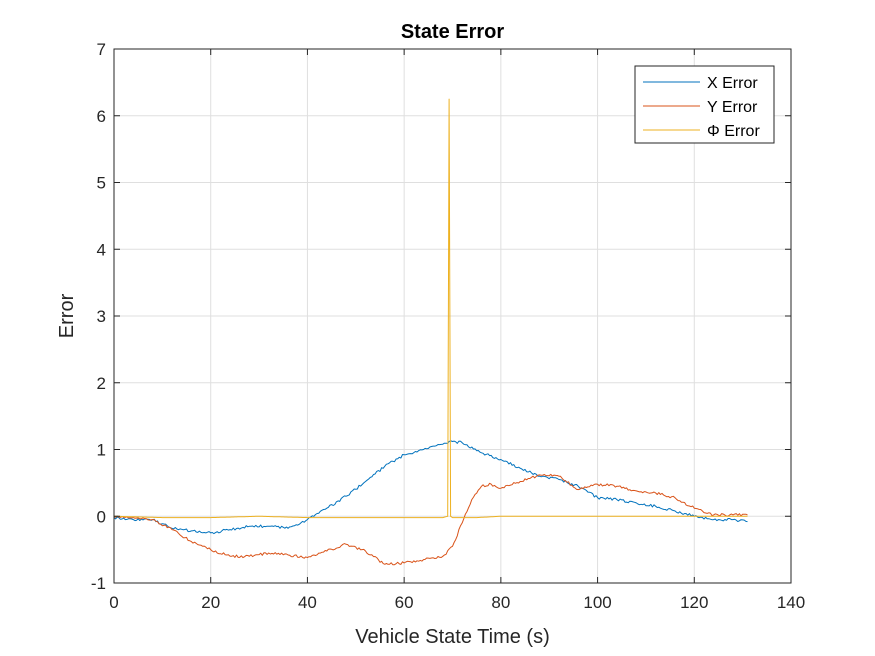  What do you see at coordinates (113, 602) in the screenshot?
I see `x-tick-label: 0` at bounding box center [113, 602].